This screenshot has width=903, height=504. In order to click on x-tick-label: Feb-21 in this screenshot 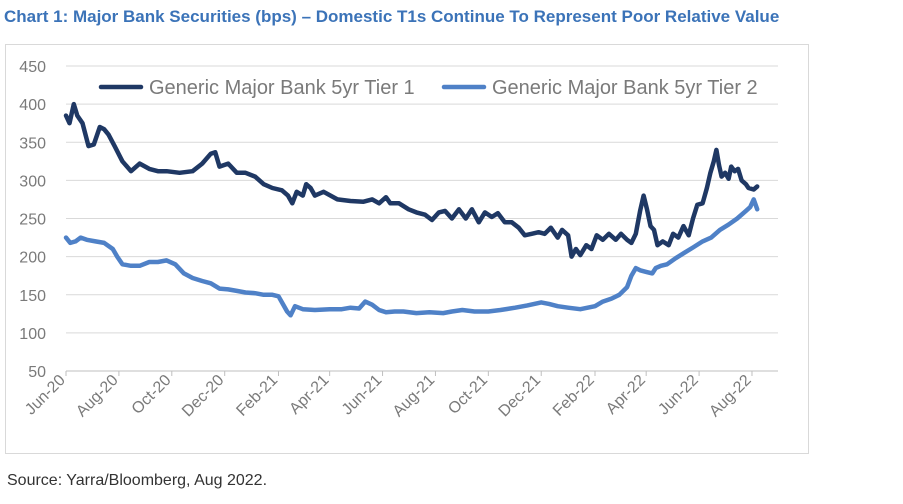, I will do `click(257, 396)`.